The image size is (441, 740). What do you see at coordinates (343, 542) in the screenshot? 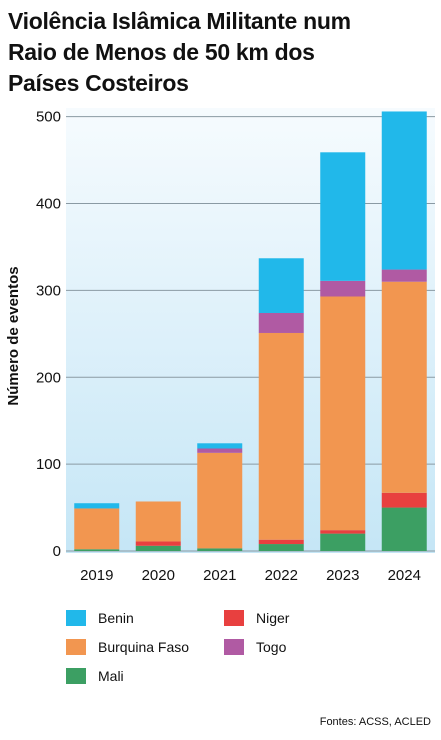
I see `bar-2023-mali` at bounding box center [343, 542].